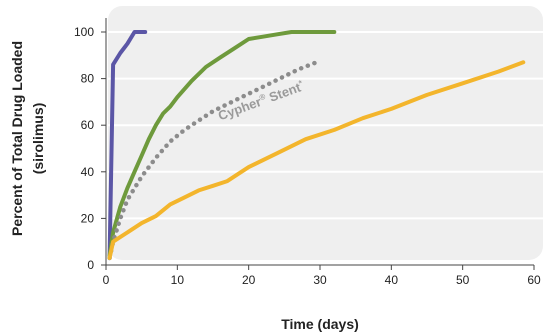 This screenshot has width=543, height=334. I want to click on y-axis-title: Percent of Total Drug Loaded, so click(17, 138).